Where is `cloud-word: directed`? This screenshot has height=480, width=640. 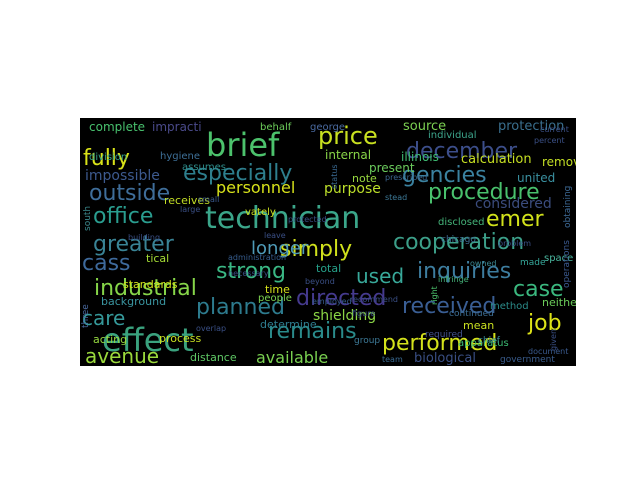
cloud-word: directed is located at coordinates (341, 298).